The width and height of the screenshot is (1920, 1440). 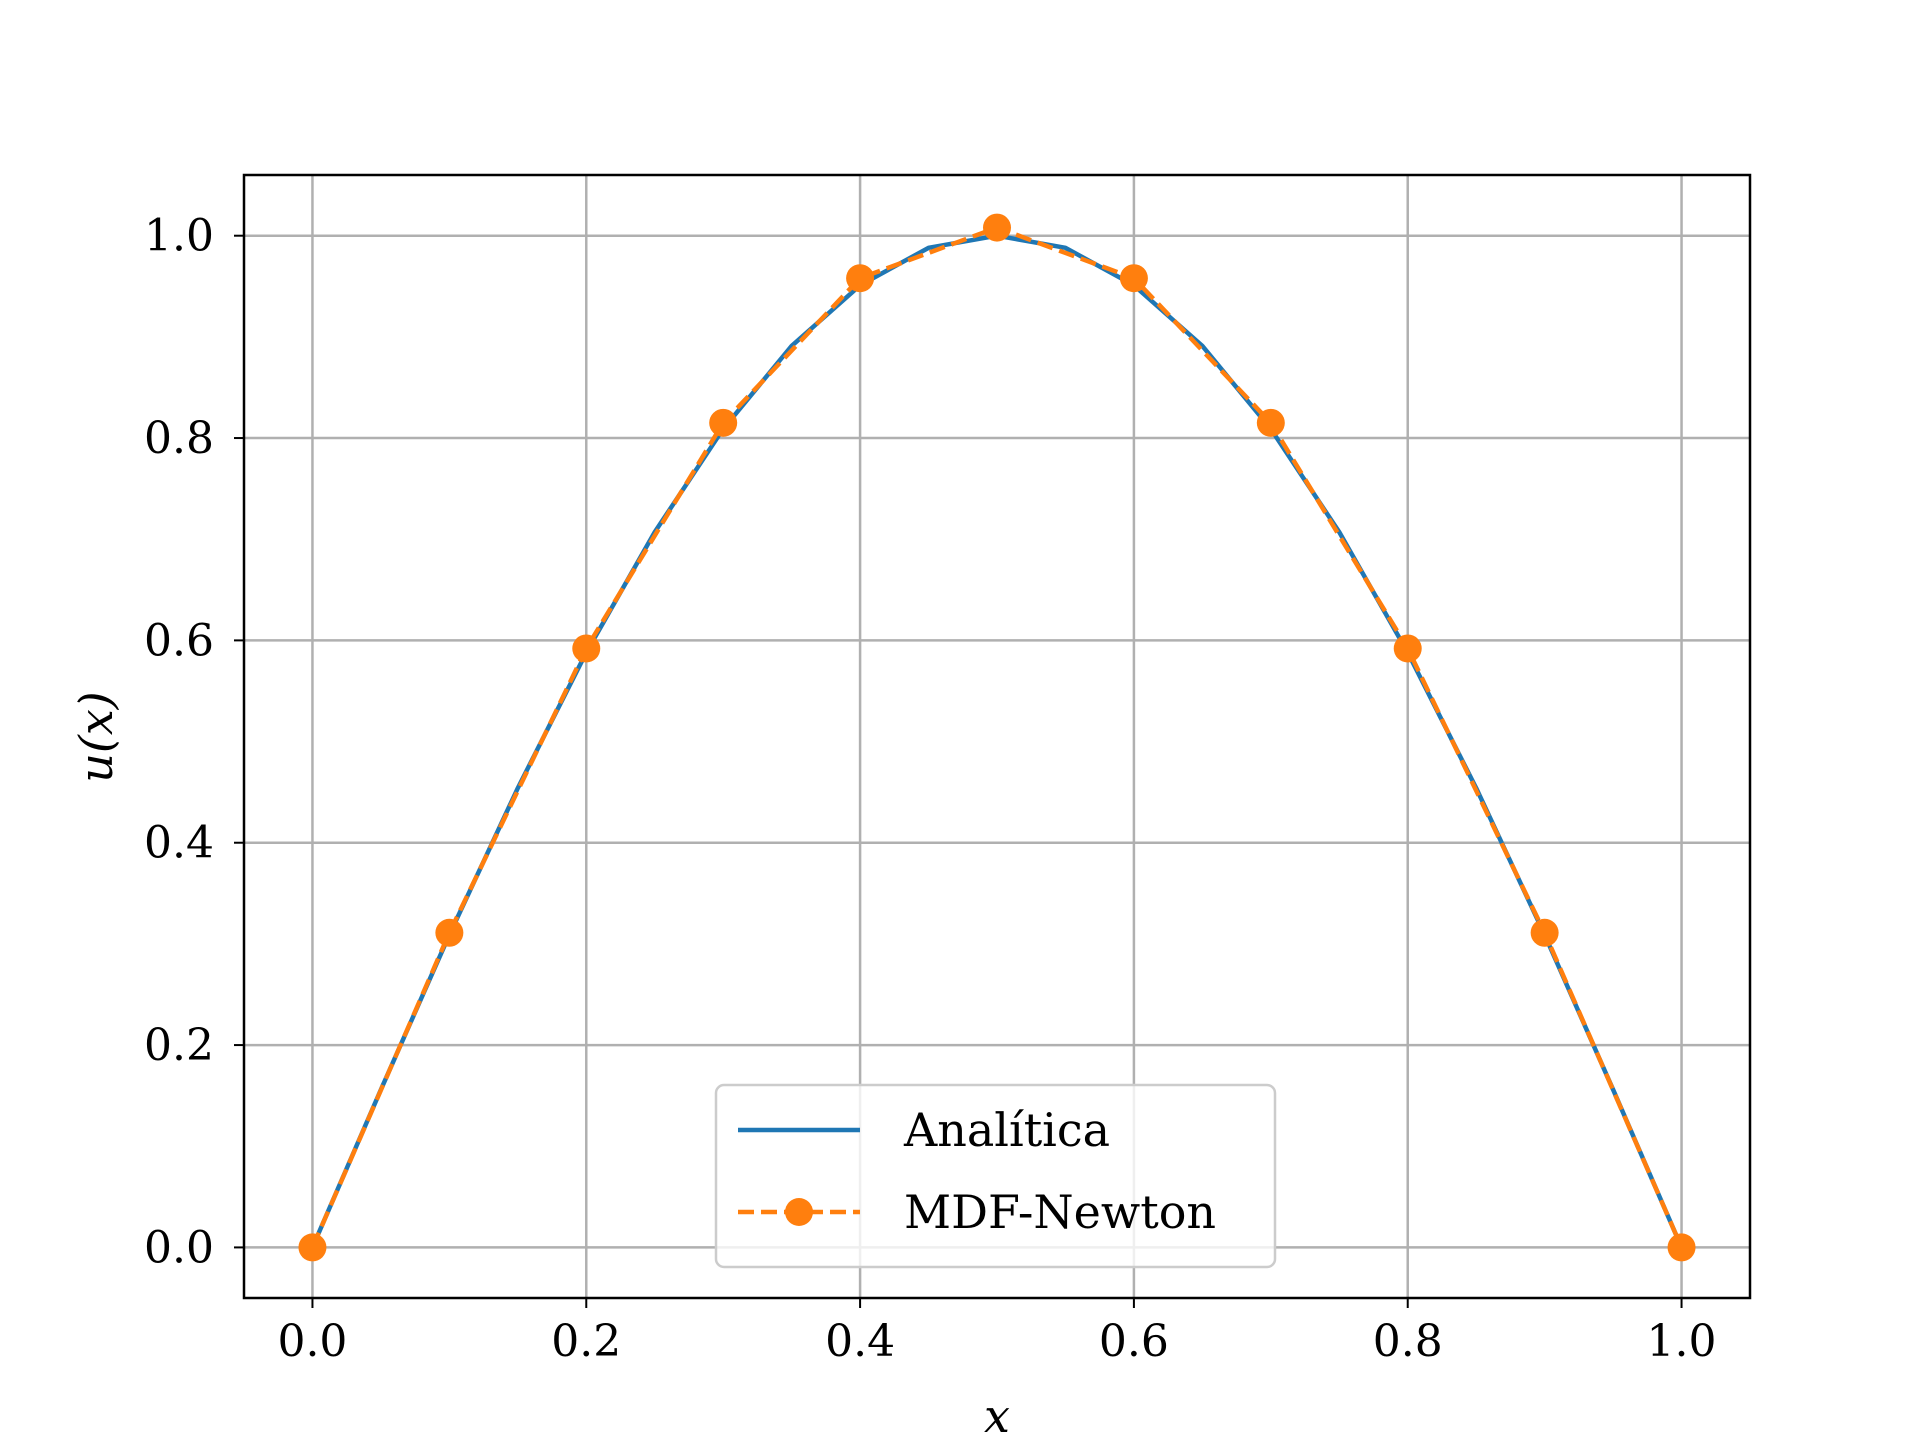 What do you see at coordinates (179, 438) in the screenshot?
I see `y-tick-label: 0.8` at bounding box center [179, 438].